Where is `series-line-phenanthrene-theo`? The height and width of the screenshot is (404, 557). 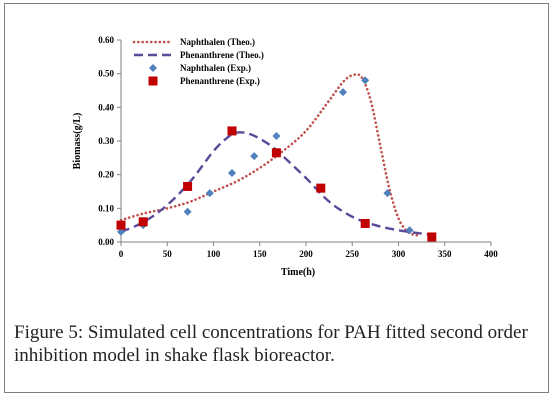
series-line-phenanthrene-theo is located at coordinates (278, 184).